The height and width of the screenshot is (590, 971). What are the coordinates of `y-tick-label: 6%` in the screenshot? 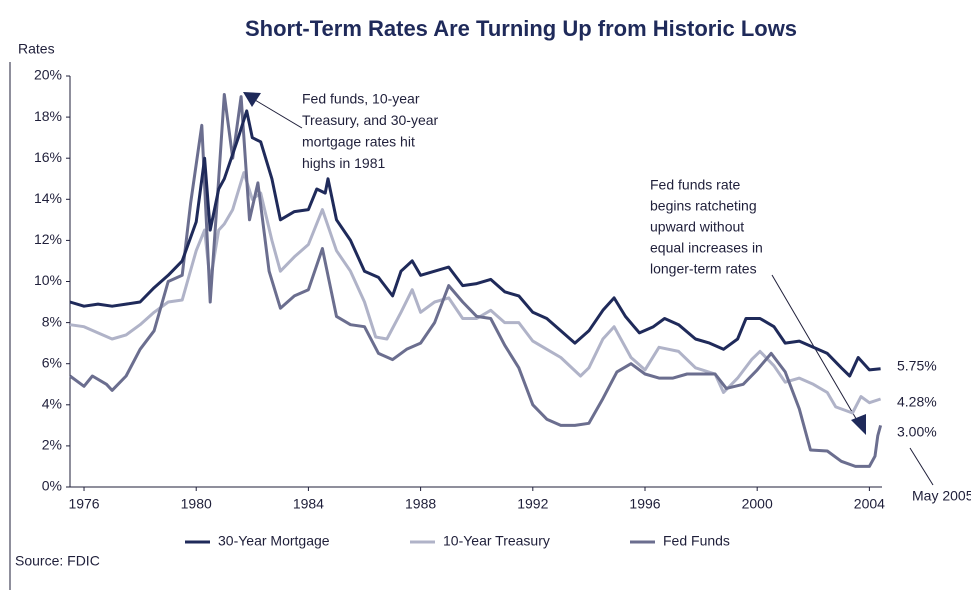 It's located at (52, 362).